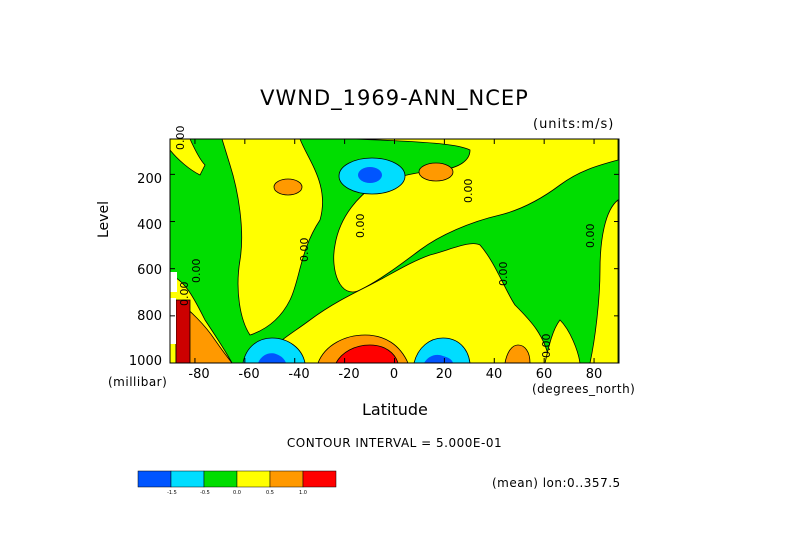 The image size is (789, 558). I want to click on colorbar, so click(237, 479).